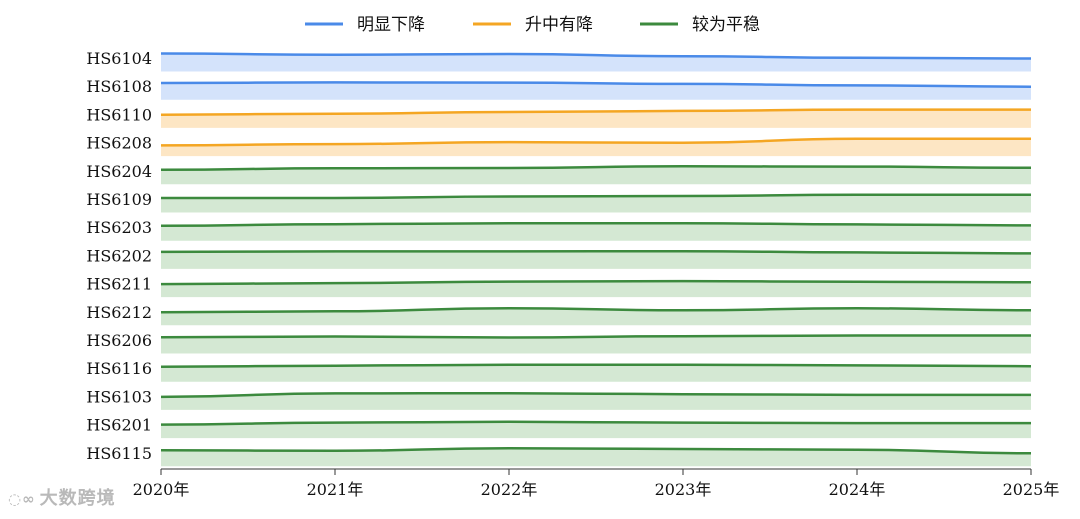 The width and height of the screenshot is (1080, 519). I want to click on ridge-HS6103: HS6103, so click(558, 398).